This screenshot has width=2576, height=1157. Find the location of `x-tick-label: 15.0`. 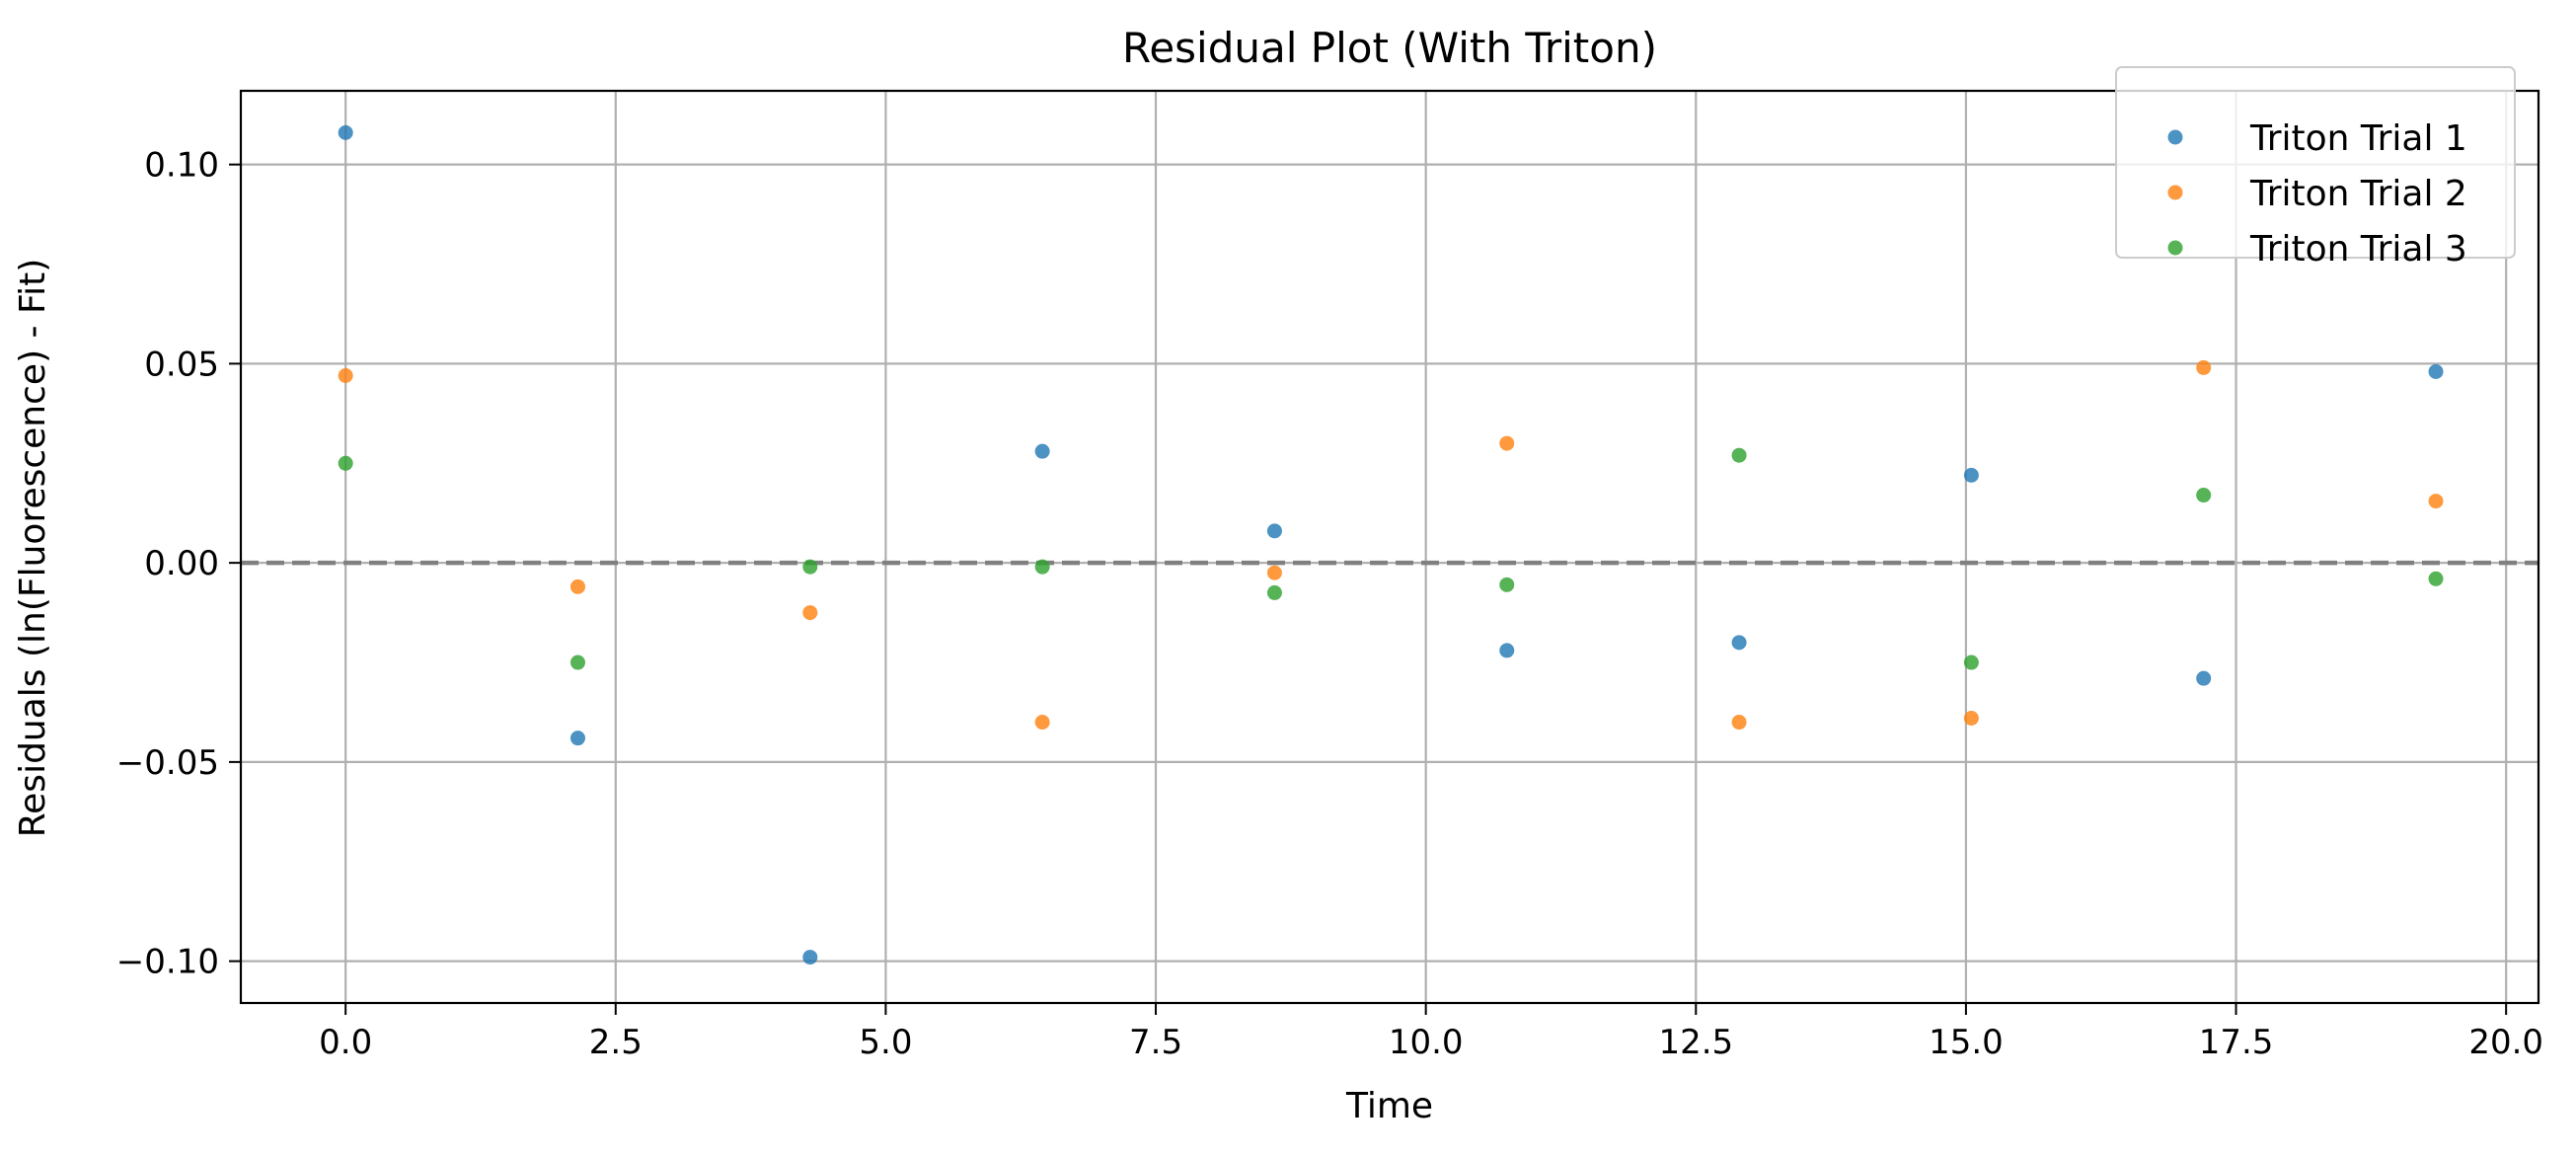

x-tick-label: 15.0 is located at coordinates (1966, 1042).